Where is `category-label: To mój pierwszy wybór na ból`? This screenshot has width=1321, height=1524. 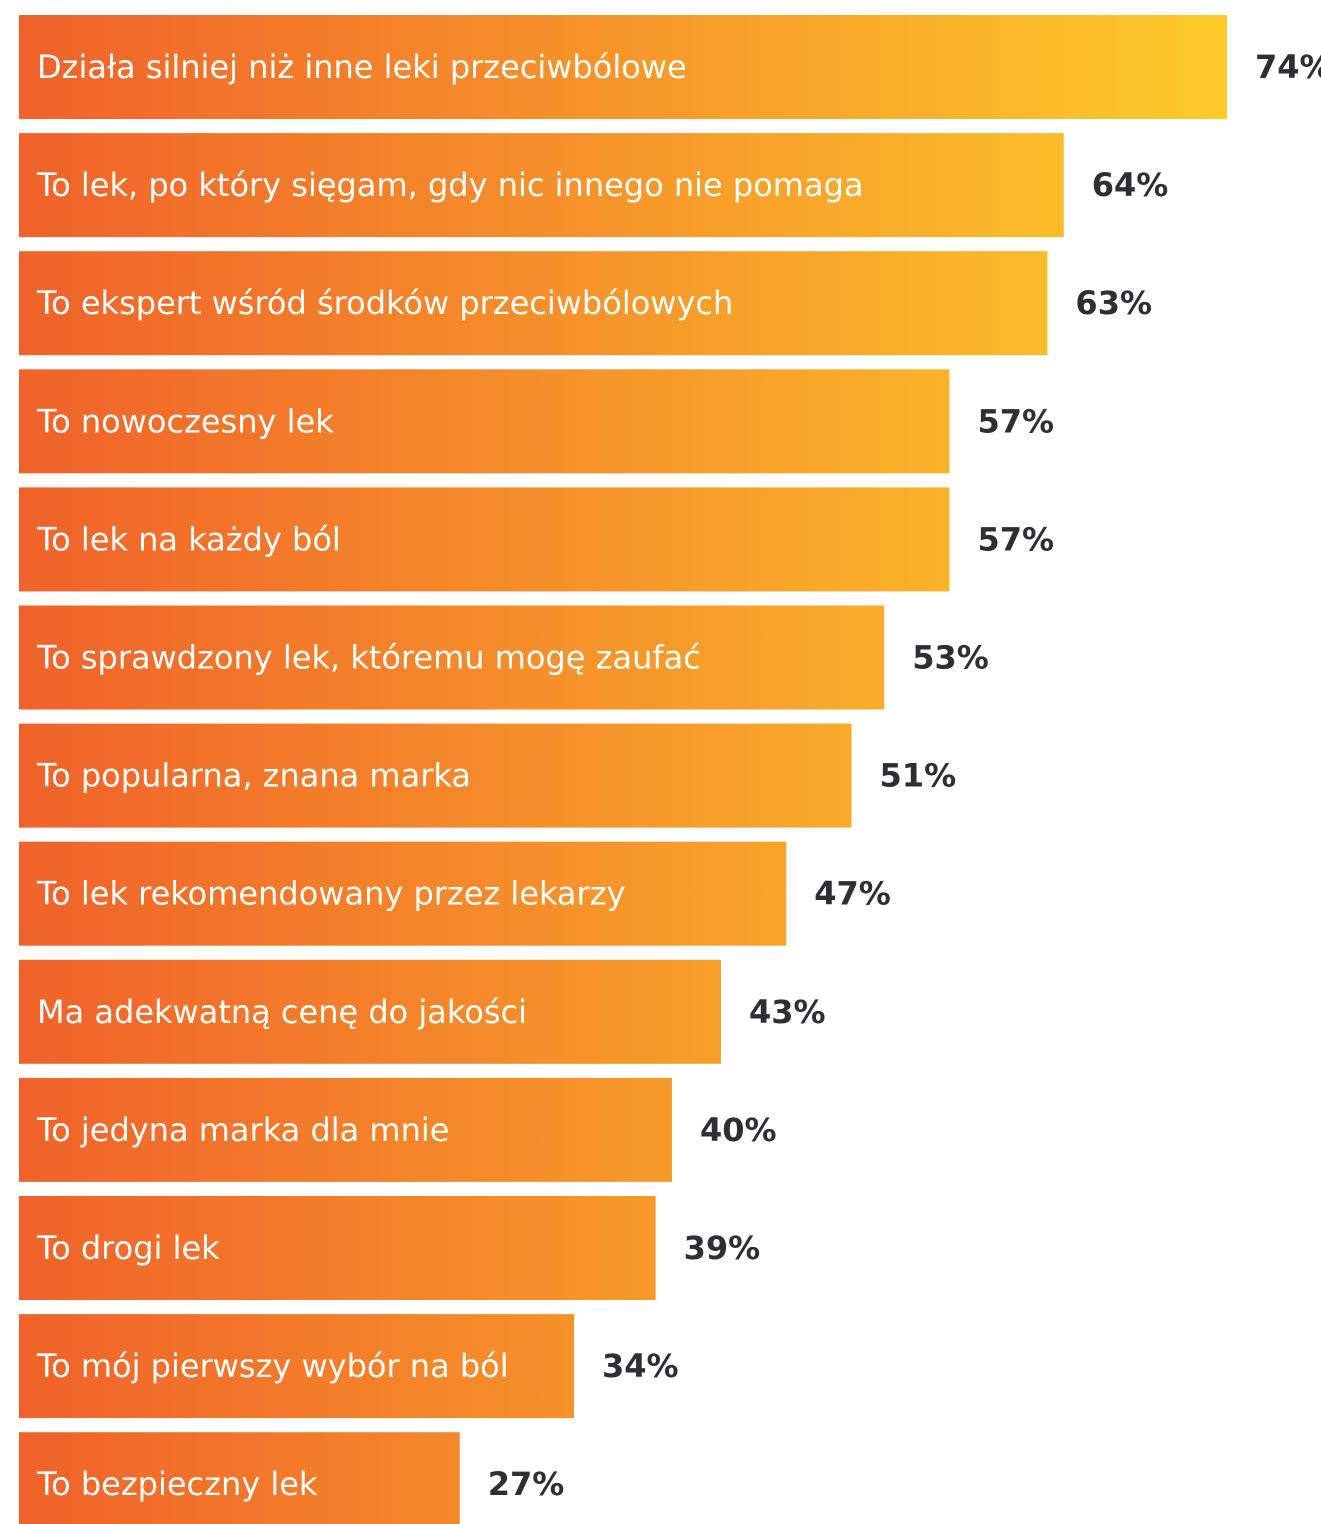 category-label: To mój pierwszy wybór na ból is located at coordinates (272, 1366).